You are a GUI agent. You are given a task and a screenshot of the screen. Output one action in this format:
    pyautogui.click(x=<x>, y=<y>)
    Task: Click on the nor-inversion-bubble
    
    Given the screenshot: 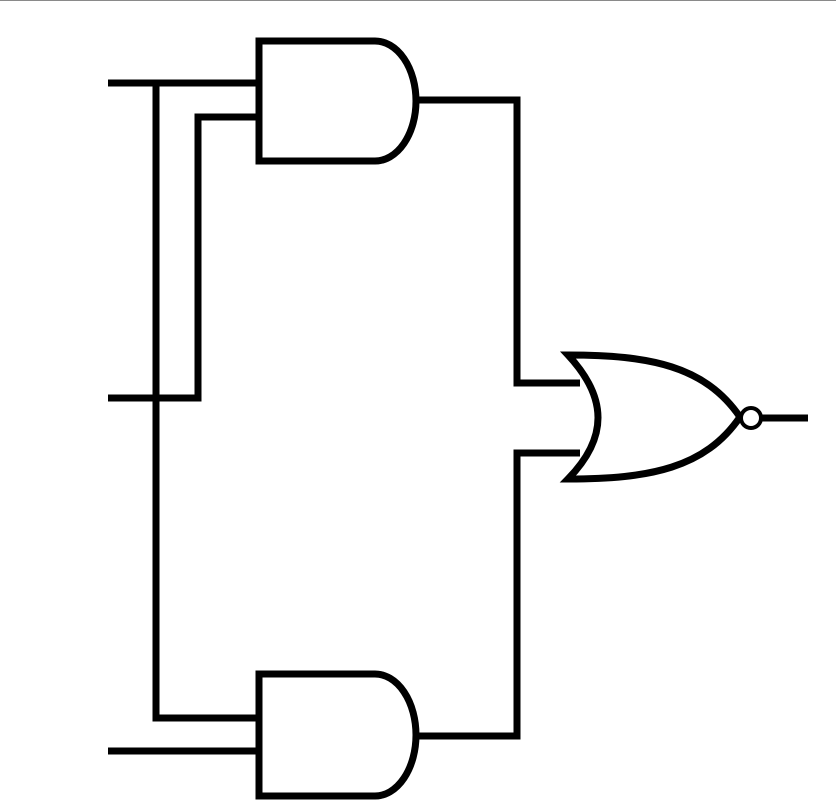 What is the action you would take?
    pyautogui.click(x=751, y=418)
    